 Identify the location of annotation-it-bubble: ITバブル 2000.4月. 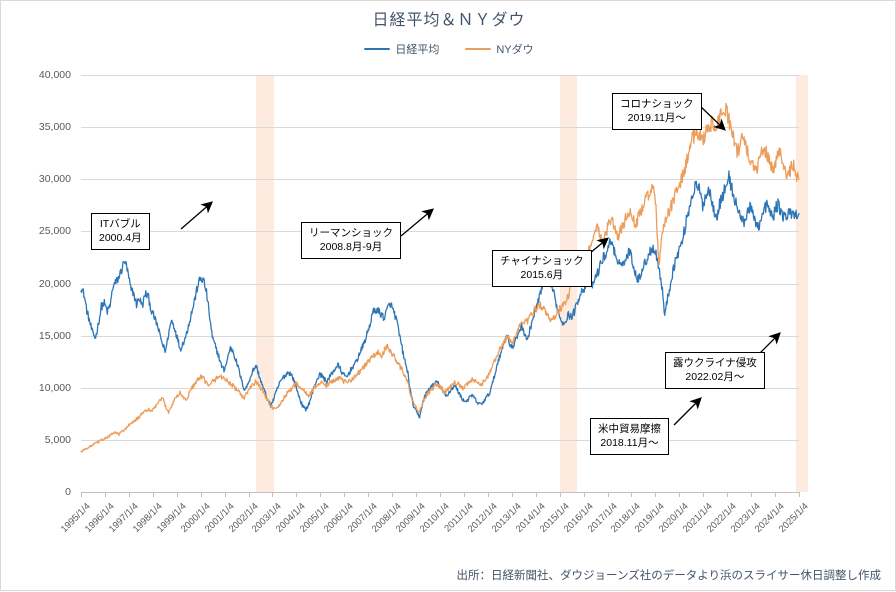
(120, 232).